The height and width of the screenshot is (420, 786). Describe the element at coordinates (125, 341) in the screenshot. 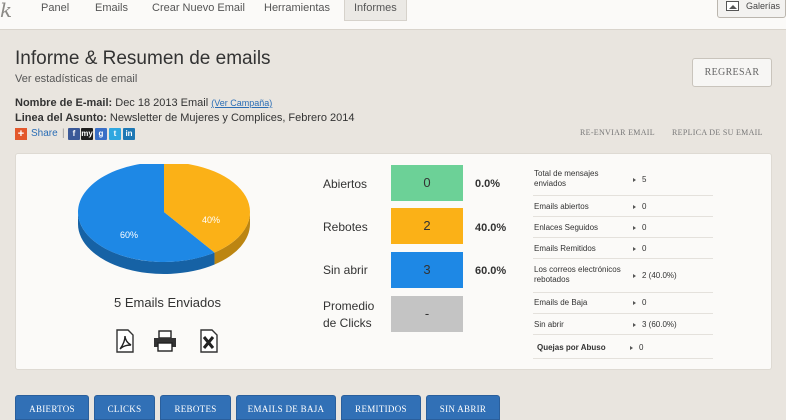

I see `pdf-export-icon` at that location.